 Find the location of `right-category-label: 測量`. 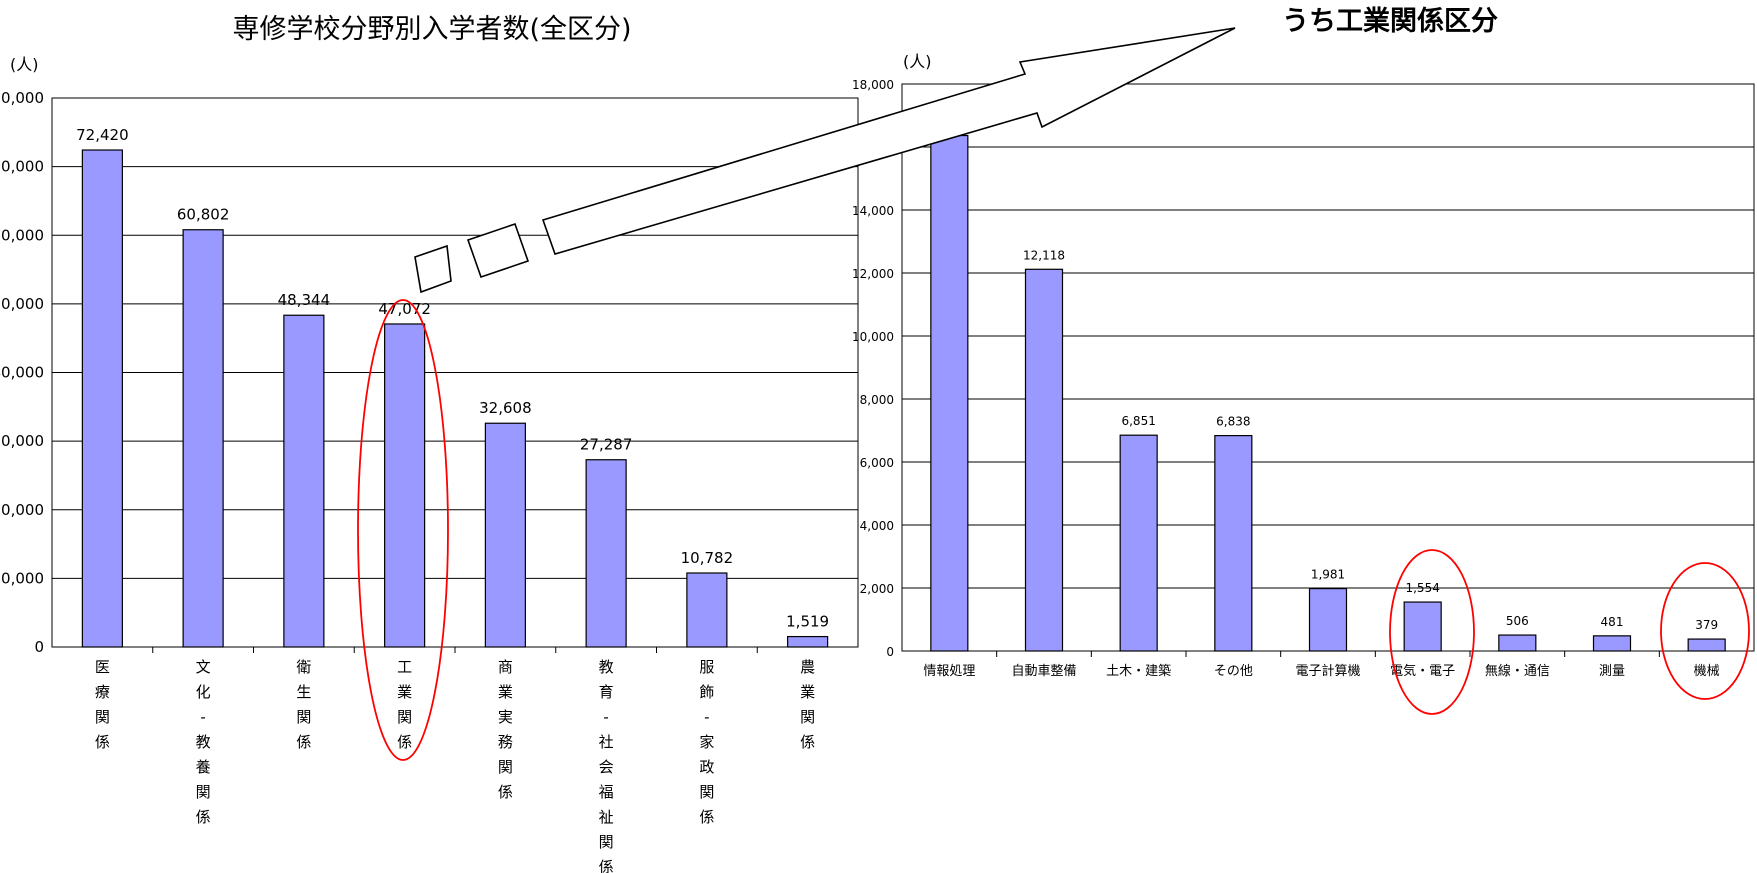

right-category-label: 測量 is located at coordinates (1612, 671).